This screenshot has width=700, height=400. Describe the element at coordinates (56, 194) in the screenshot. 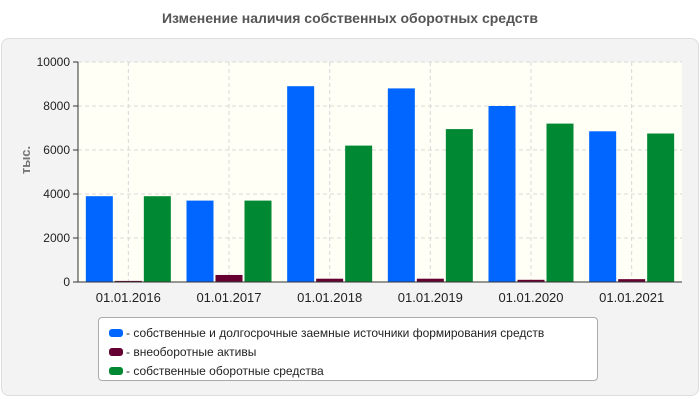

I see `y-tick-label: 4000` at that location.